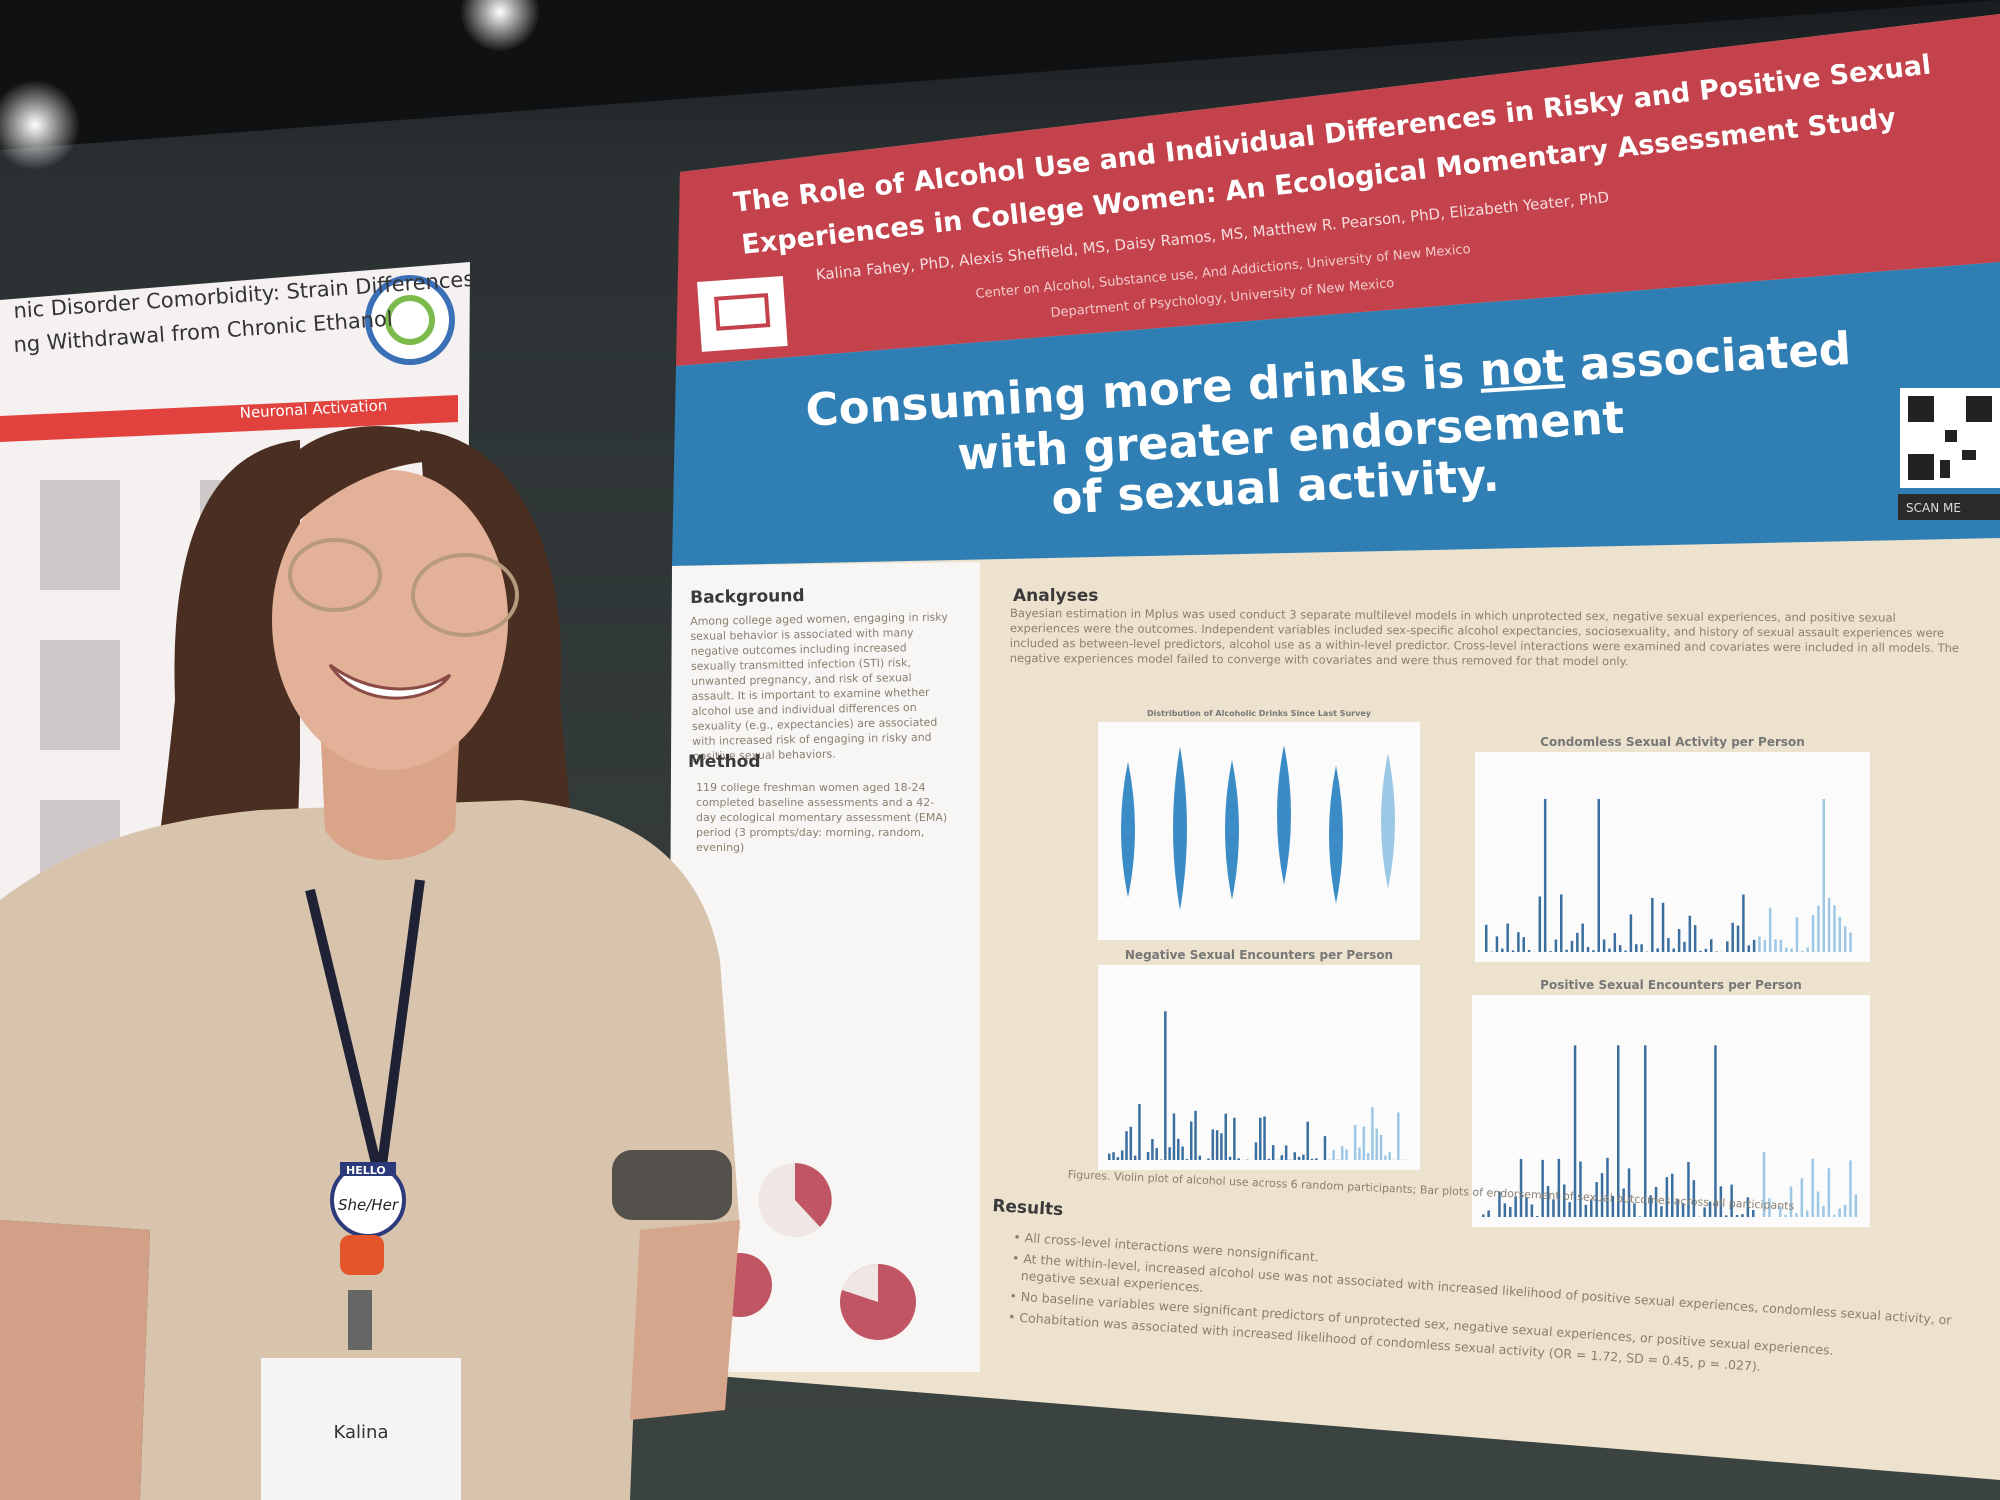  Describe the element at coordinates (1672, 857) in the screenshot. I see `figure-panel` at that location.